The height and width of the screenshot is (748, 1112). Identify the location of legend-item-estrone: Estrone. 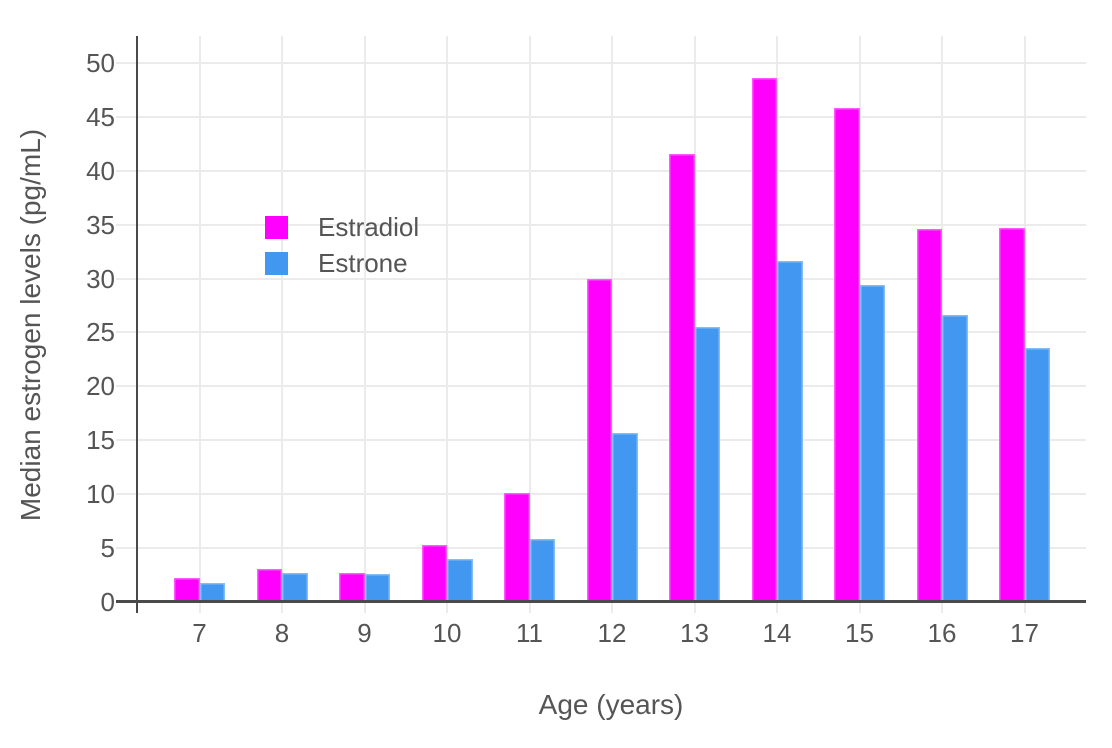
(342, 263).